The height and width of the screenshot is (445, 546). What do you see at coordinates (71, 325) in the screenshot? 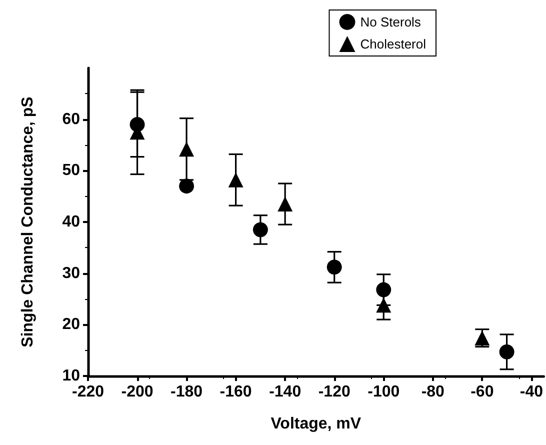
I see `y-tick-label: 20` at bounding box center [71, 325].